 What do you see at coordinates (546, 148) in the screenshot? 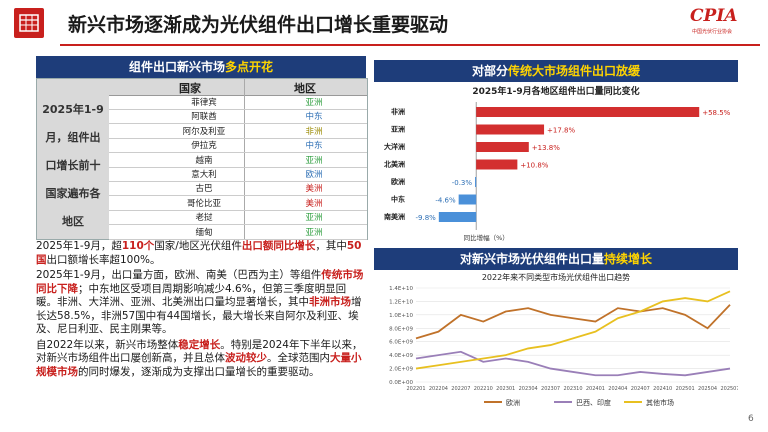
I see `bar-data-label: +13.8%` at bounding box center [546, 148].